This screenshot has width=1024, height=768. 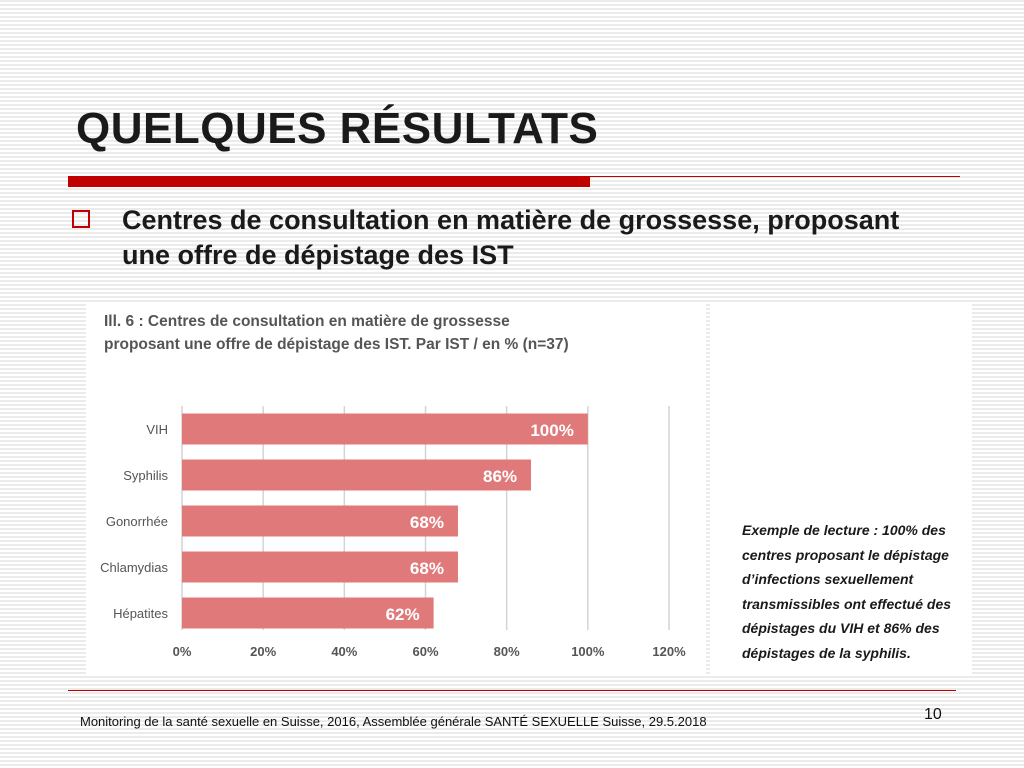 I want to click on title-underline-rule, so click(x=775, y=176).